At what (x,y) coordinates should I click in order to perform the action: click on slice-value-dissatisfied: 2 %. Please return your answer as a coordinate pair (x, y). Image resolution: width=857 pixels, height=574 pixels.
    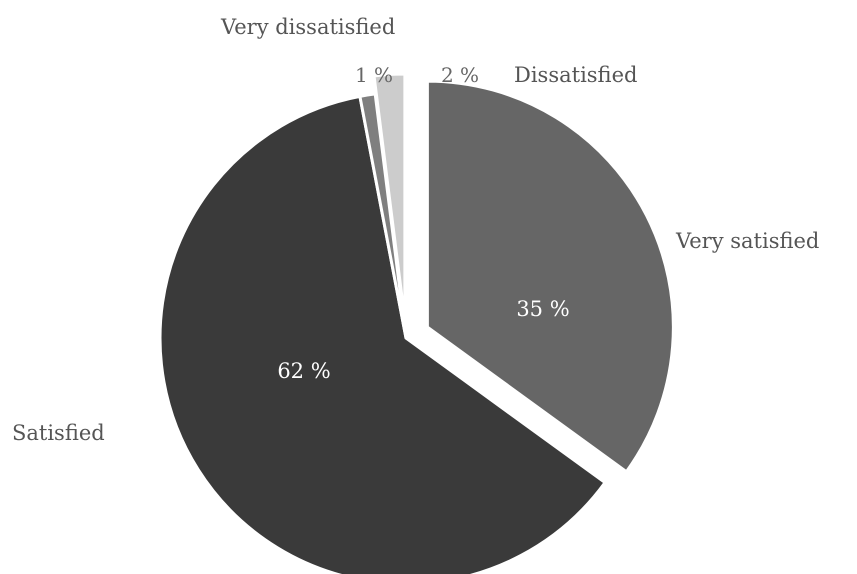
    Looking at the image, I should click on (460, 75).